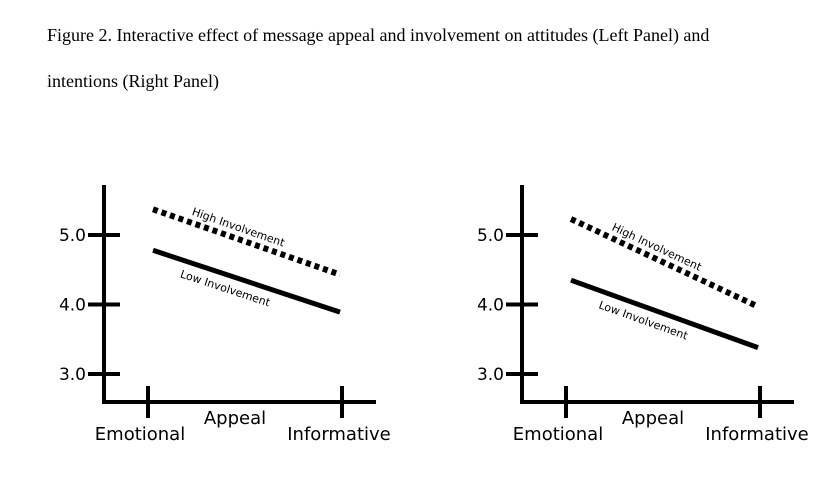 The width and height of the screenshot is (835, 479). Describe the element at coordinates (657, 247) in the screenshot. I see `series-label: High Involvement` at that location.